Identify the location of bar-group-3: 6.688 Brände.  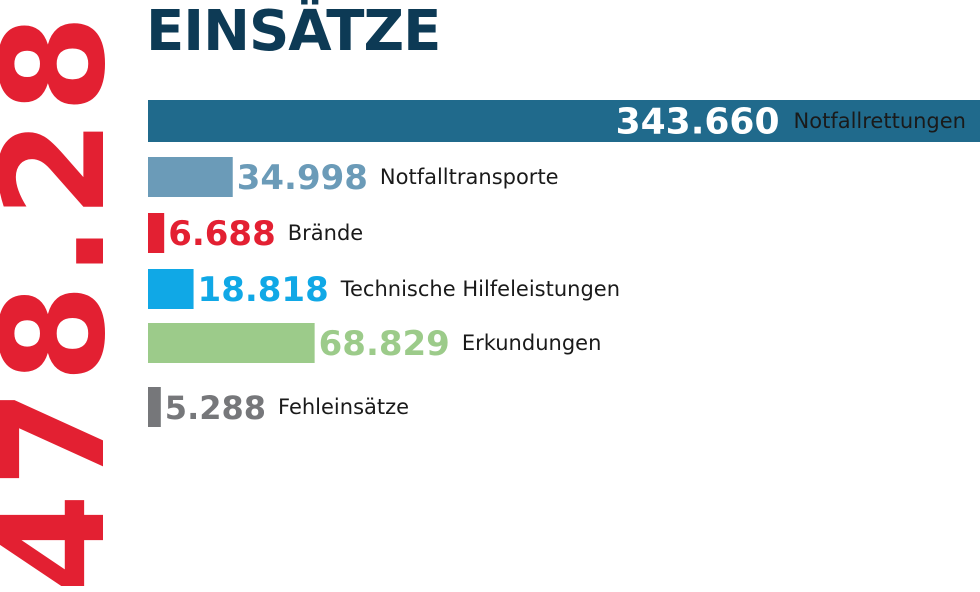
(255, 233).